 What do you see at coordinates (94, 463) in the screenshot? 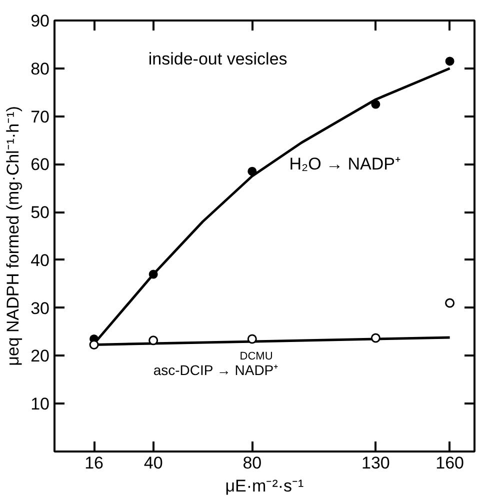
I see `x-tick-label: 16` at bounding box center [94, 463].